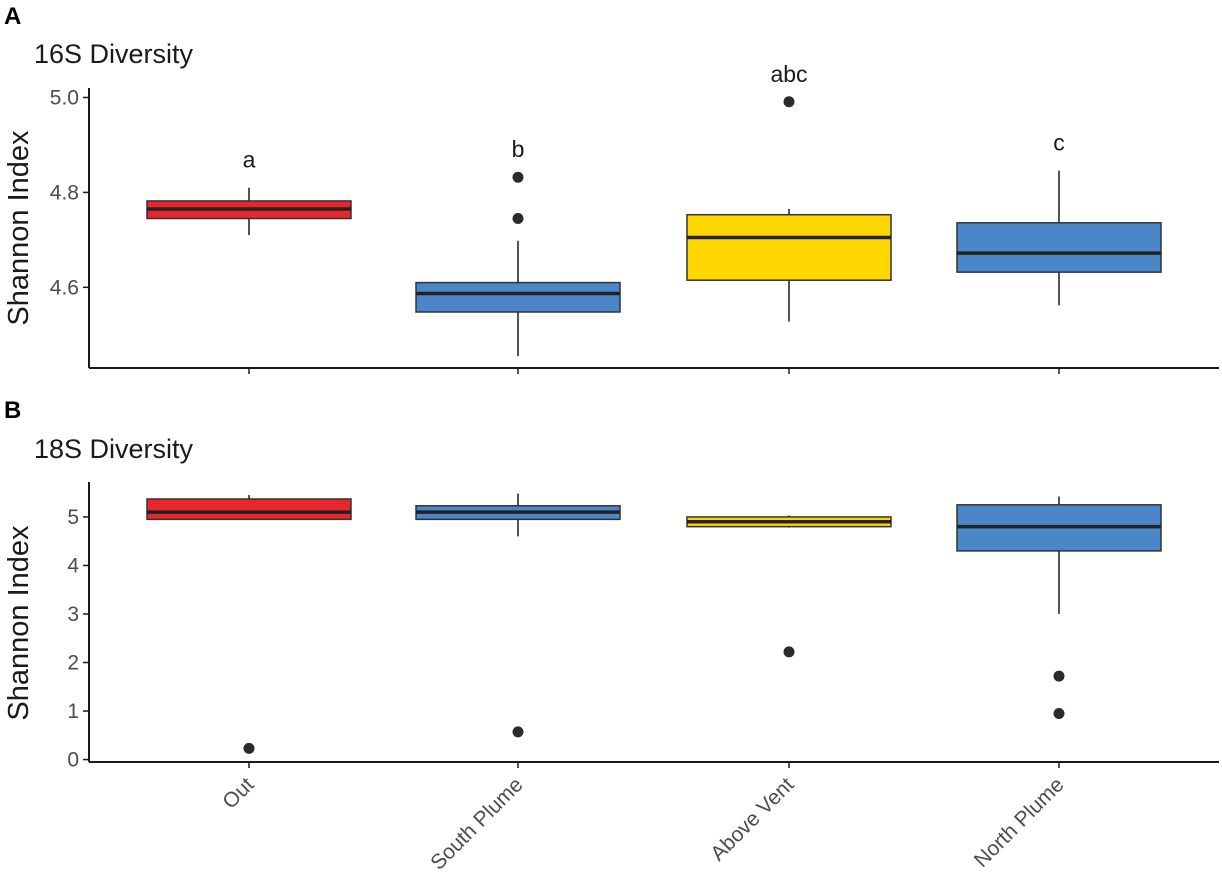 The image size is (1222, 889). What do you see at coordinates (12, 410) in the screenshot?
I see `panel-b-letter: B` at bounding box center [12, 410].